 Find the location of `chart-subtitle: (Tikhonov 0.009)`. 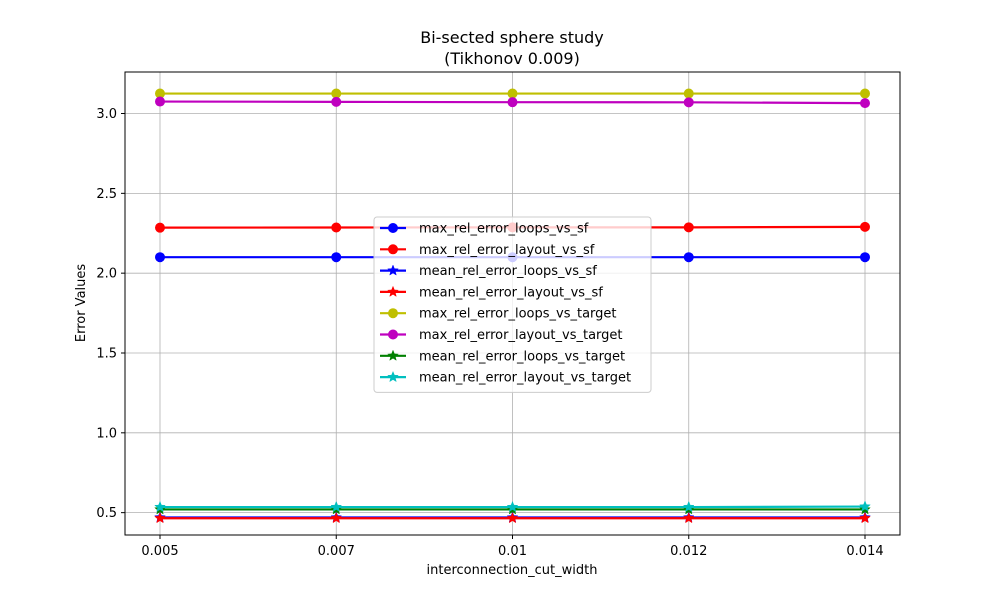

chart-subtitle: (Tikhonov 0.009) is located at coordinates (512, 58).